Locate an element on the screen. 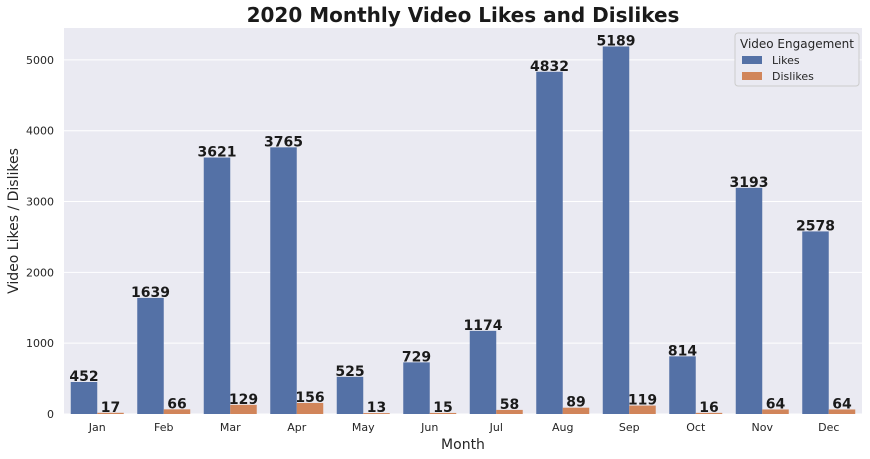 The image size is (870, 459). y-tick-label: 4000 is located at coordinates (40, 131).